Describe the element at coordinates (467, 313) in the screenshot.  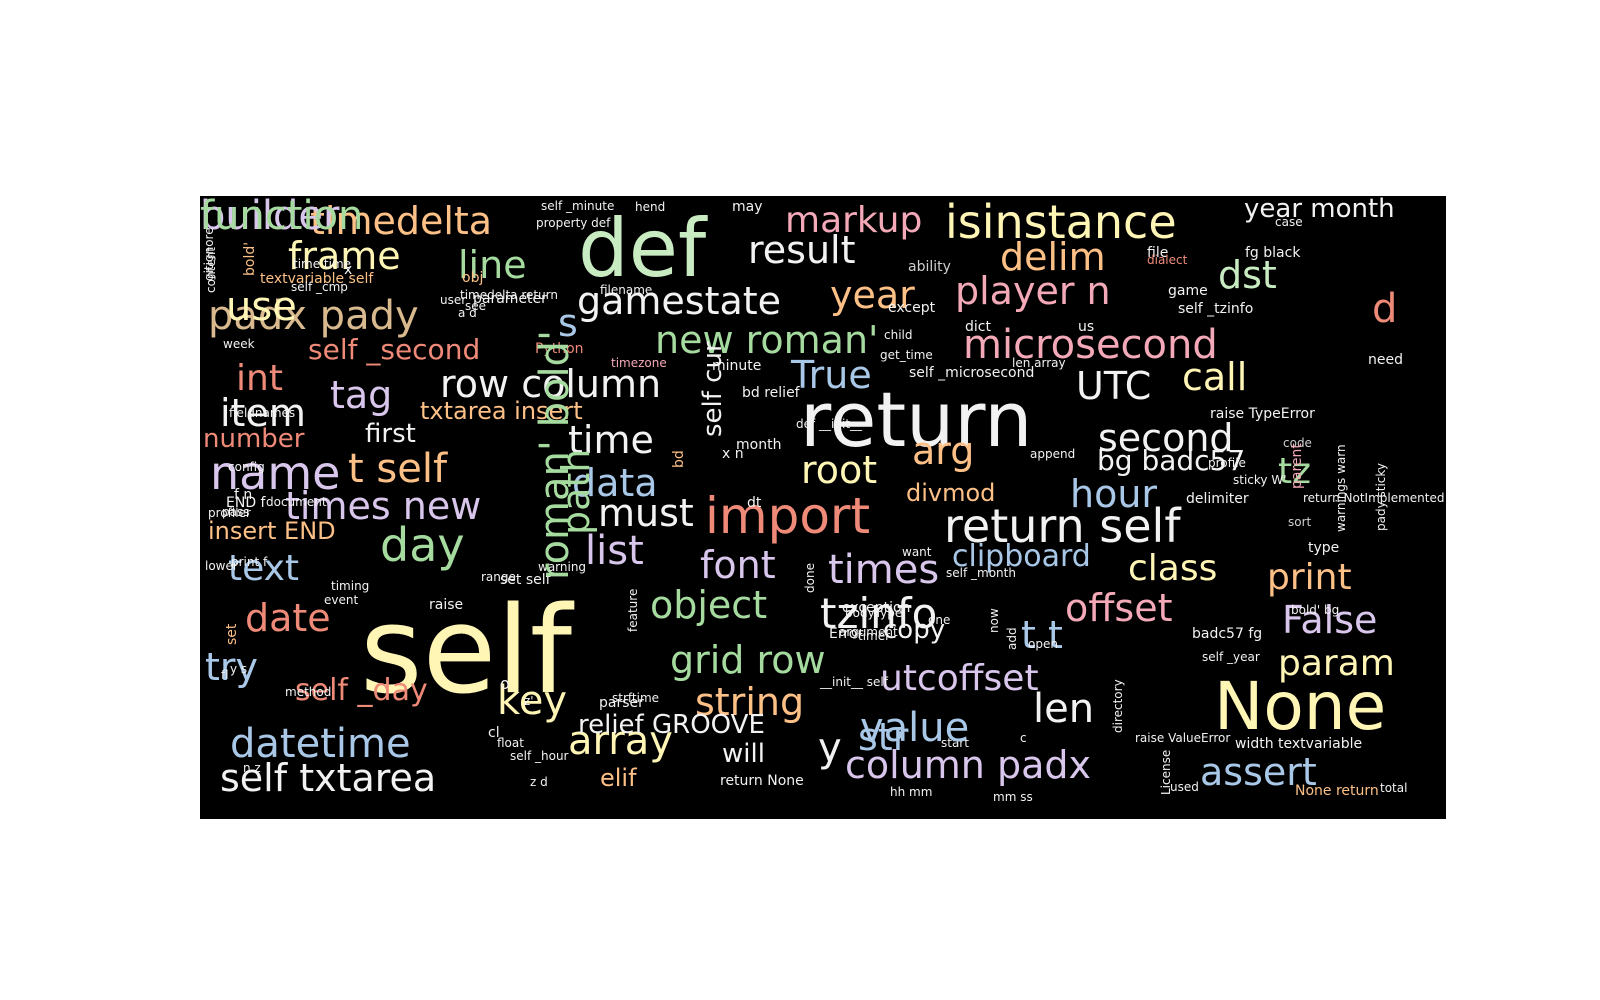
I see `word: a d` at that location.